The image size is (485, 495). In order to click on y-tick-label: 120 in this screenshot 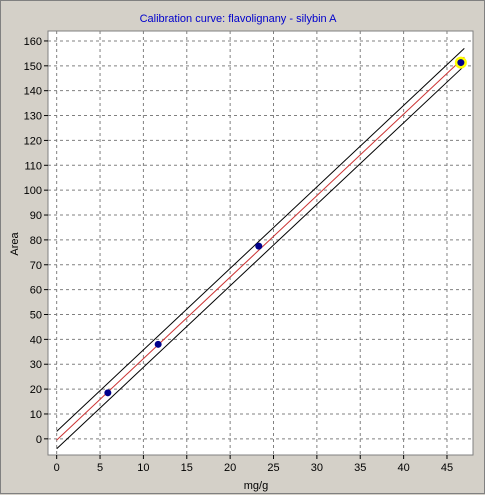, I will do `click(33, 141)`.